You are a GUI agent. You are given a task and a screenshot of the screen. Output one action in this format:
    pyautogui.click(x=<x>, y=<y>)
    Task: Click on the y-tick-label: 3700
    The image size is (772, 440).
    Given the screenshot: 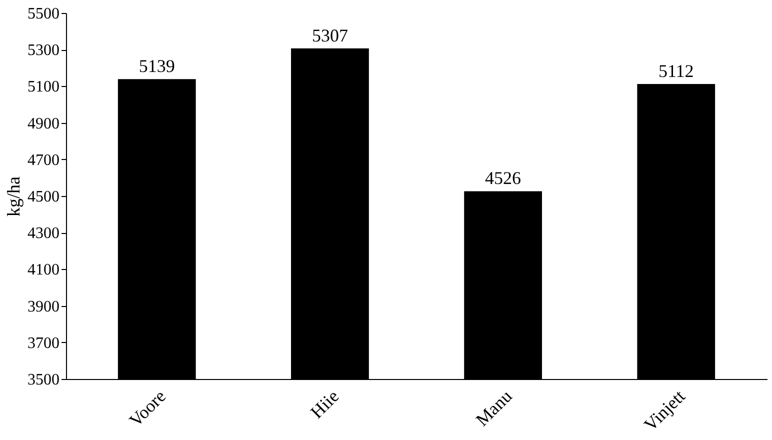 What is the action you would take?
    pyautogui.click(x=44, y=343)
    